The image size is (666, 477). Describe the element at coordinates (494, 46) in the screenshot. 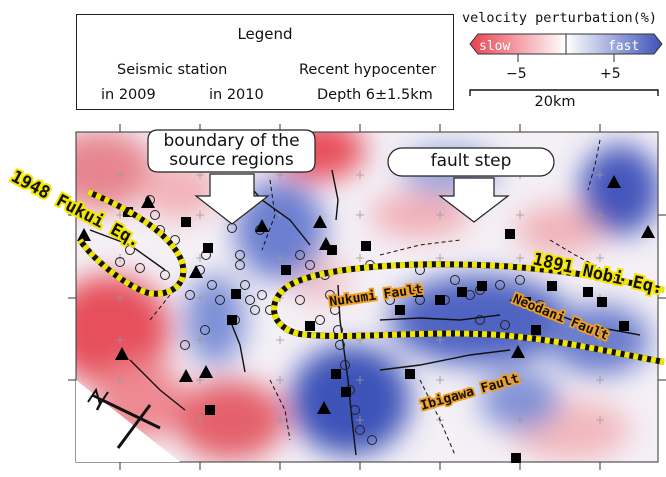

I see `colorbar-slow-label: slow` at that location.